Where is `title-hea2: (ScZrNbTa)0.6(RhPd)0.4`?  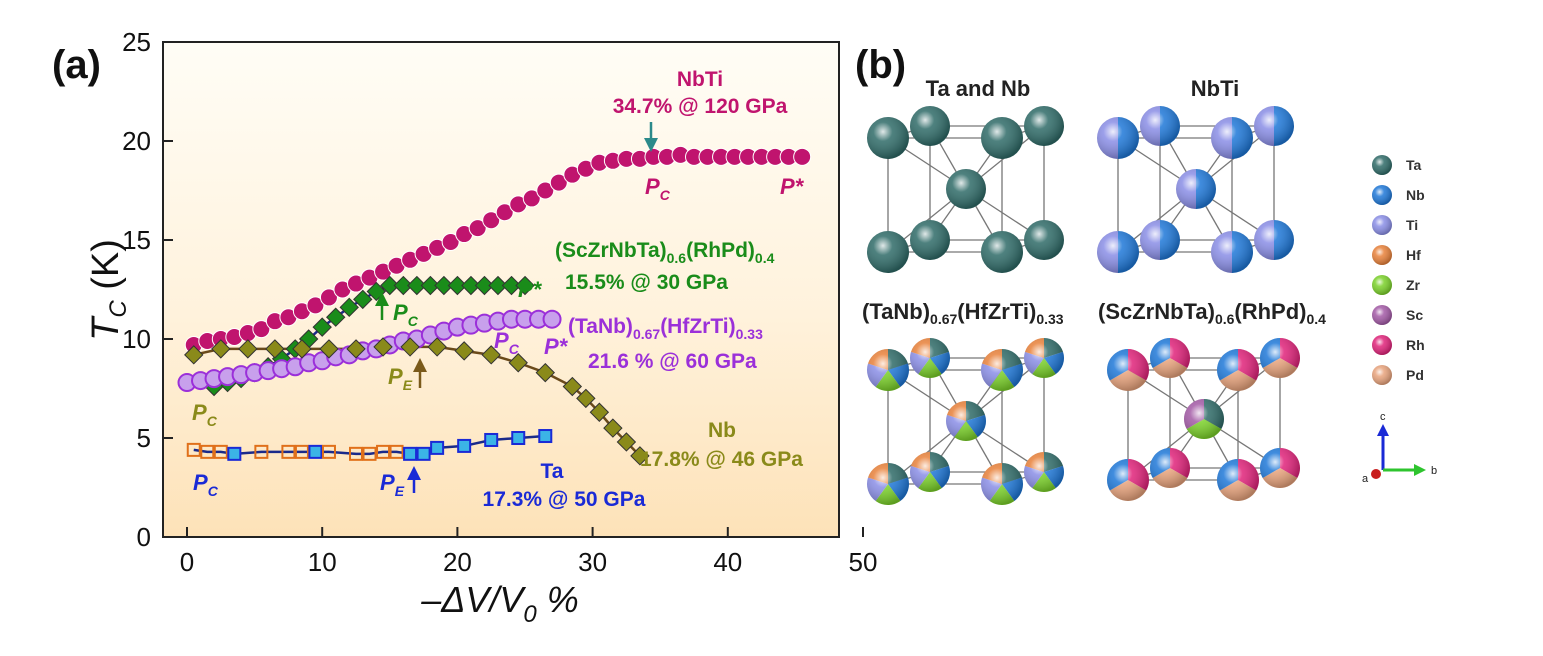
title-hea2: (ScZrNbTa)0.6(RhPd)0.4 is located at coordinates (1212, 313).